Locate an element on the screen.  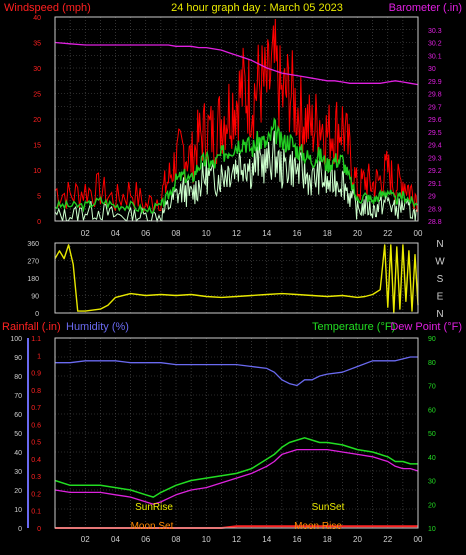
wind-y-tick-label: 5 is located at coordinates (39, 197).